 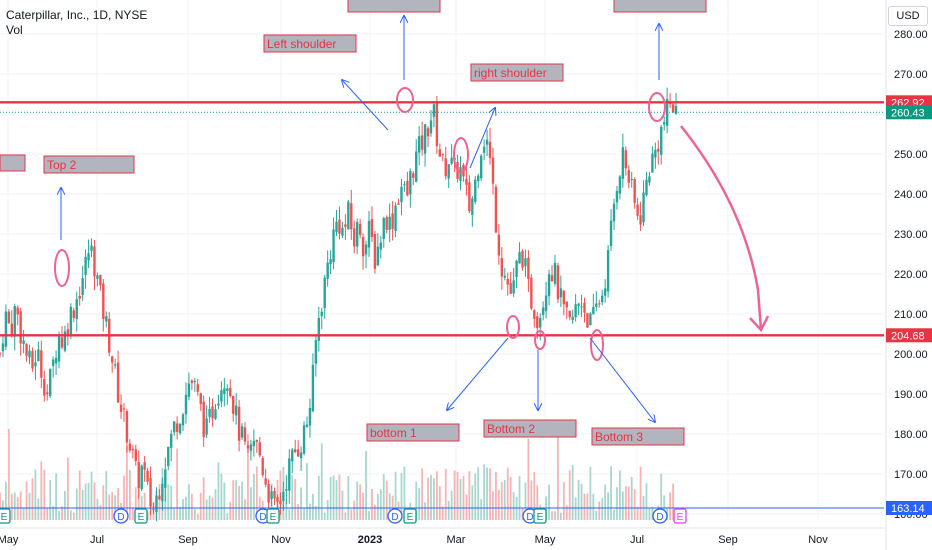 I want to click on annotation-bottom-1: bottom 1, so click(x=413, y=432).